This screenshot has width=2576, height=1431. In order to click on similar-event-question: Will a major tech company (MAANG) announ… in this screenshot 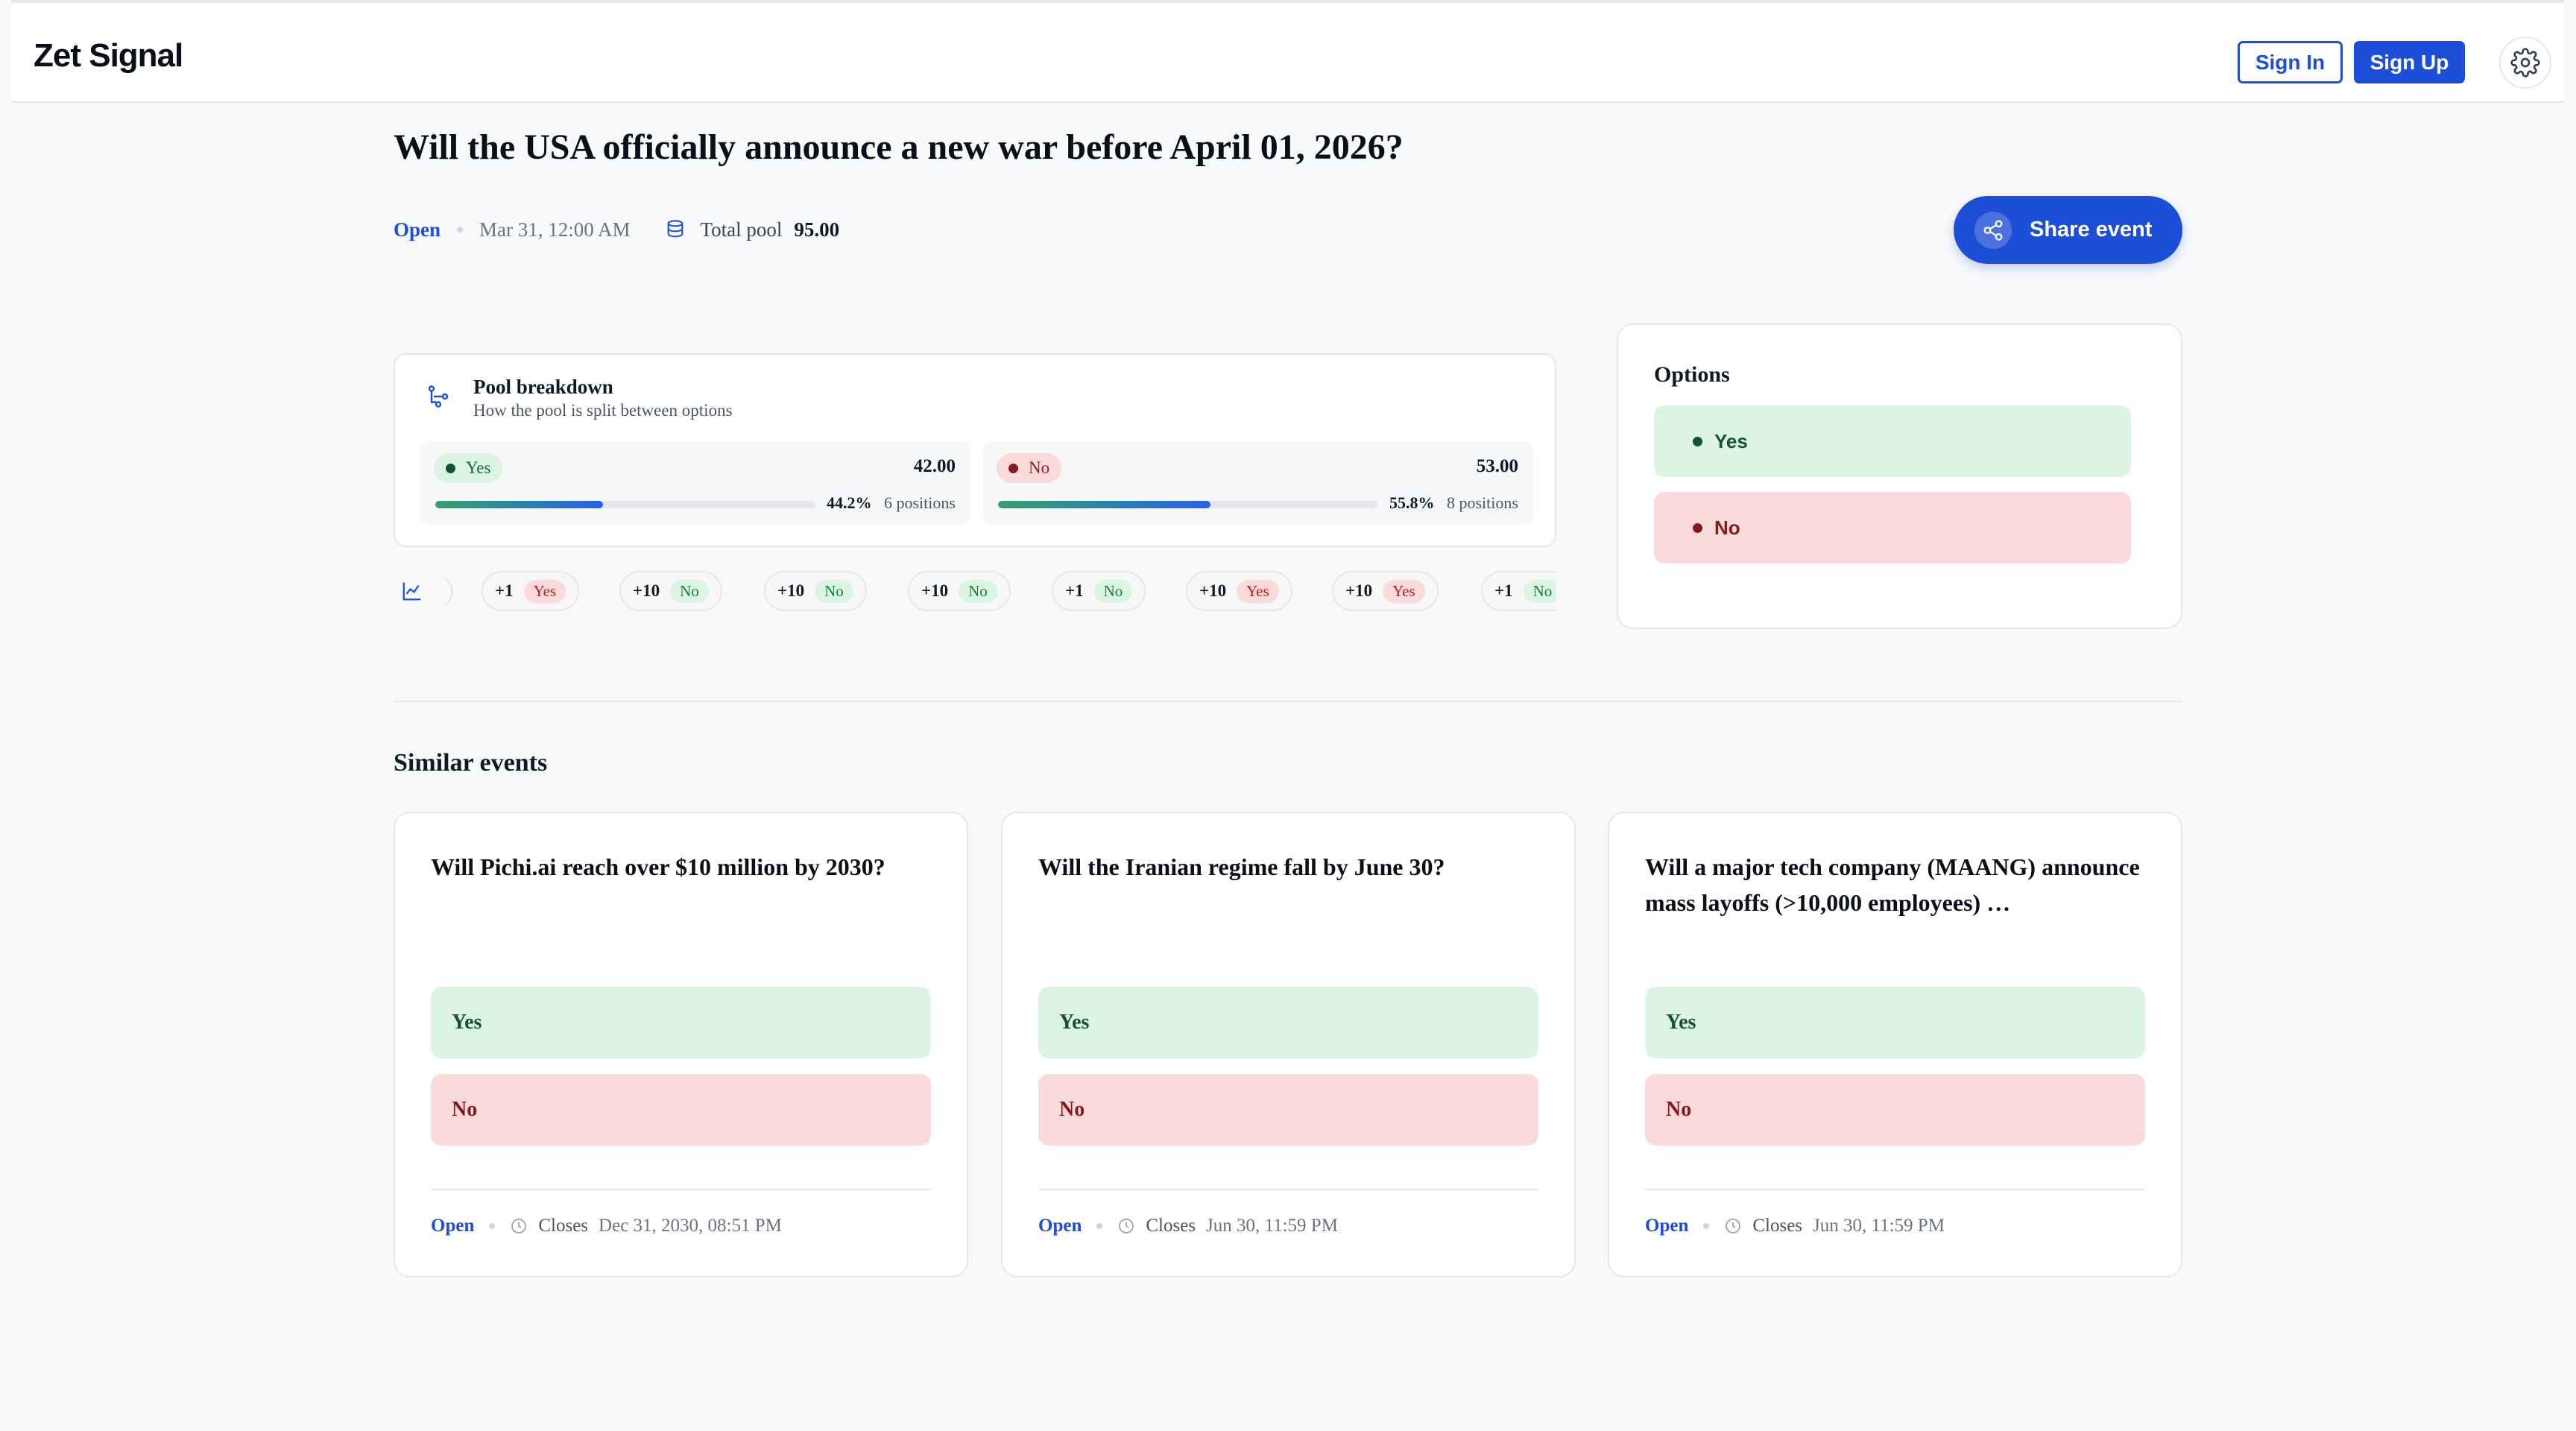, I will do `click(1892, 885)`.